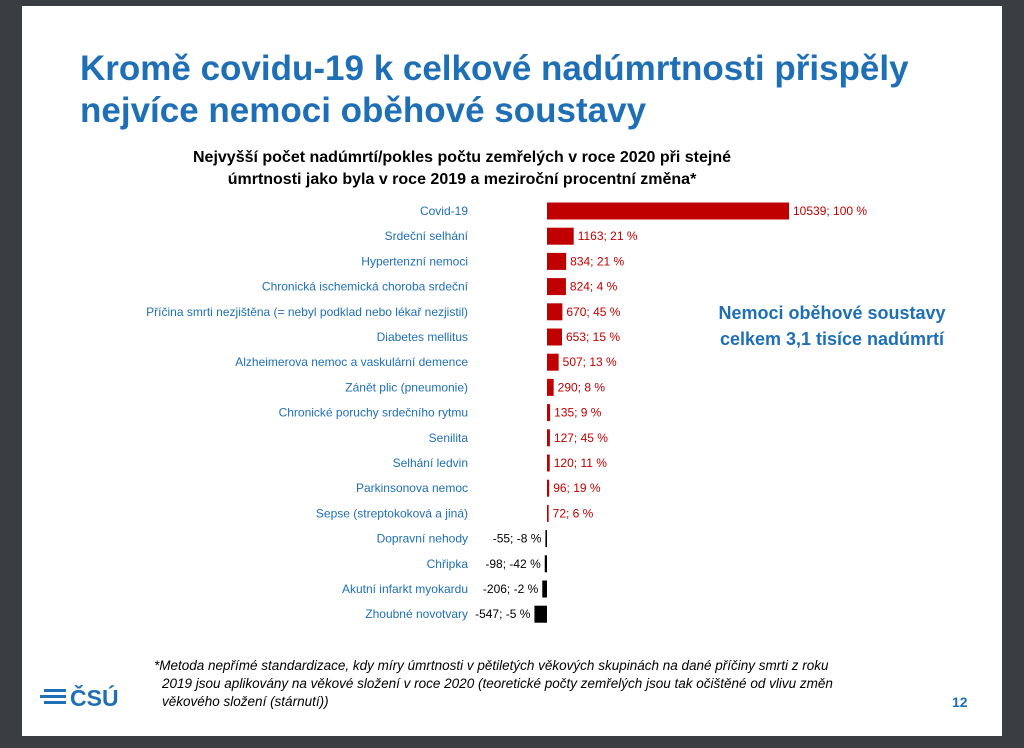 This screenshot has width=1024, height=748. What do you see at coordinates (444, 211) in the screenshot?
I see `category-label: Covid-19` at bounding box center [444, 211].